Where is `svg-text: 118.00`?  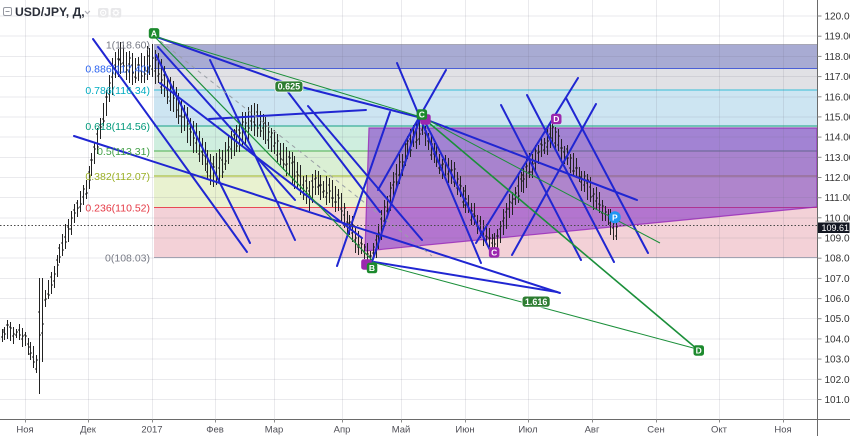
svg-text: 118.00 is located at coordinates (837, 57).